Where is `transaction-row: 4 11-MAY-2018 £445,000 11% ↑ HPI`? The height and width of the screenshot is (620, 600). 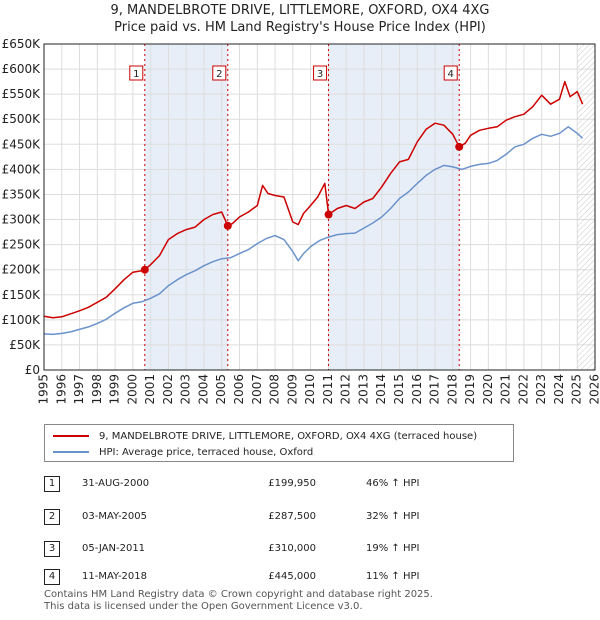 transaction-row: 4 11-MAY-2018 £445,000 11% ↑ HPI is located at coordinates (304, 577).